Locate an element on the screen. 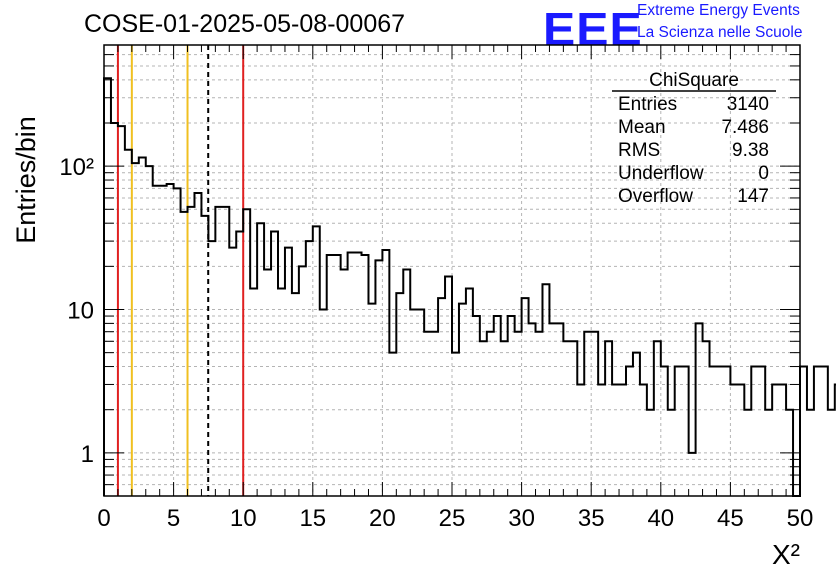 The width and height of the screenshot is (836, 572). x-tick-label: 25 is located at coordinates (452, 518).